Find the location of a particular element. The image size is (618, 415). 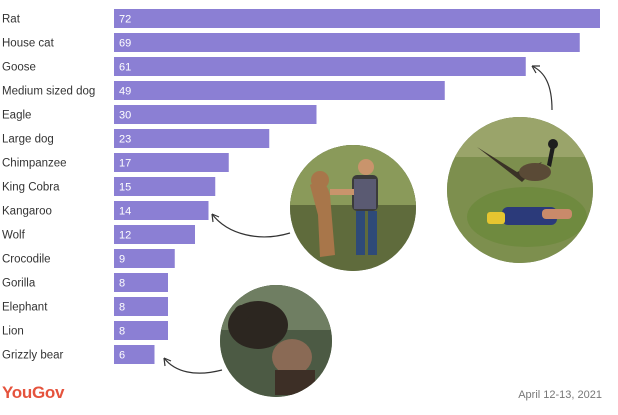

category-label: Rat is located at coordinates (11, 20).